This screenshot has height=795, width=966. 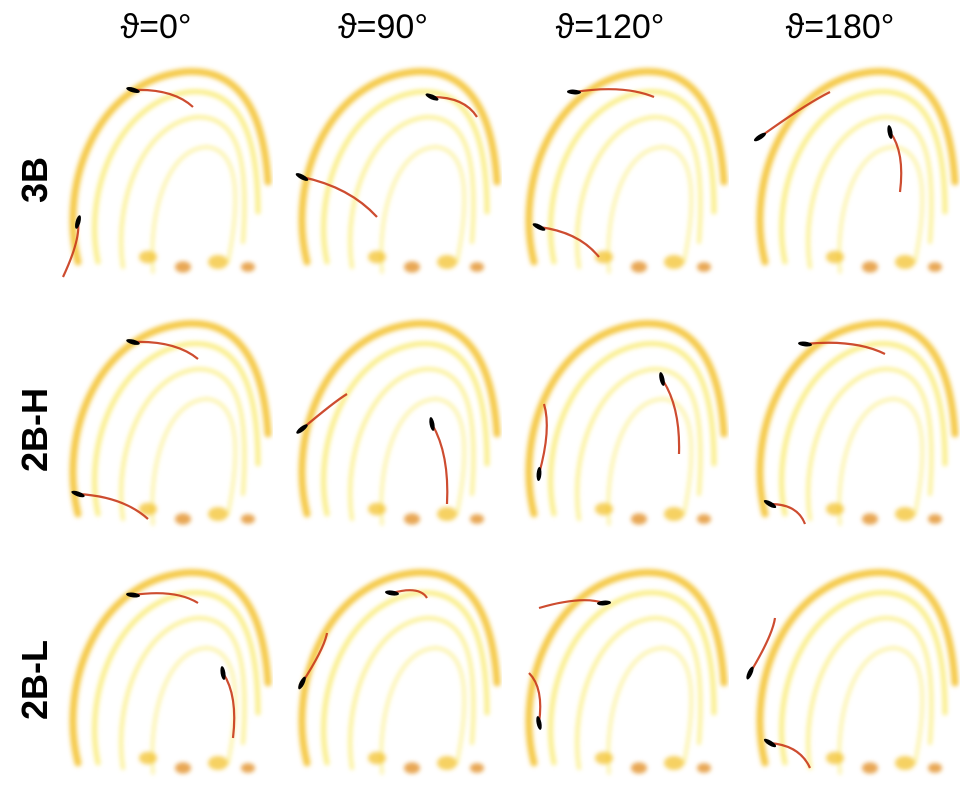 I want to click on column-header-120: ϑ=120°, so click(x=610, y=27).